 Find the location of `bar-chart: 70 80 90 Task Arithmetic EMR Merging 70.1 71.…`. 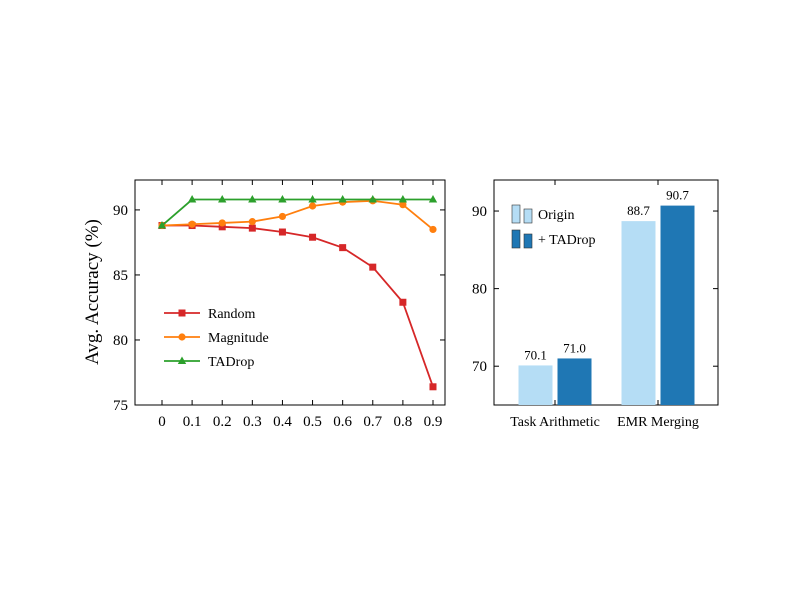

bar-chart: 70 80 90 Task Arithmetic EMR Merging 70.1 71.… is located at coordinates (595, 304).